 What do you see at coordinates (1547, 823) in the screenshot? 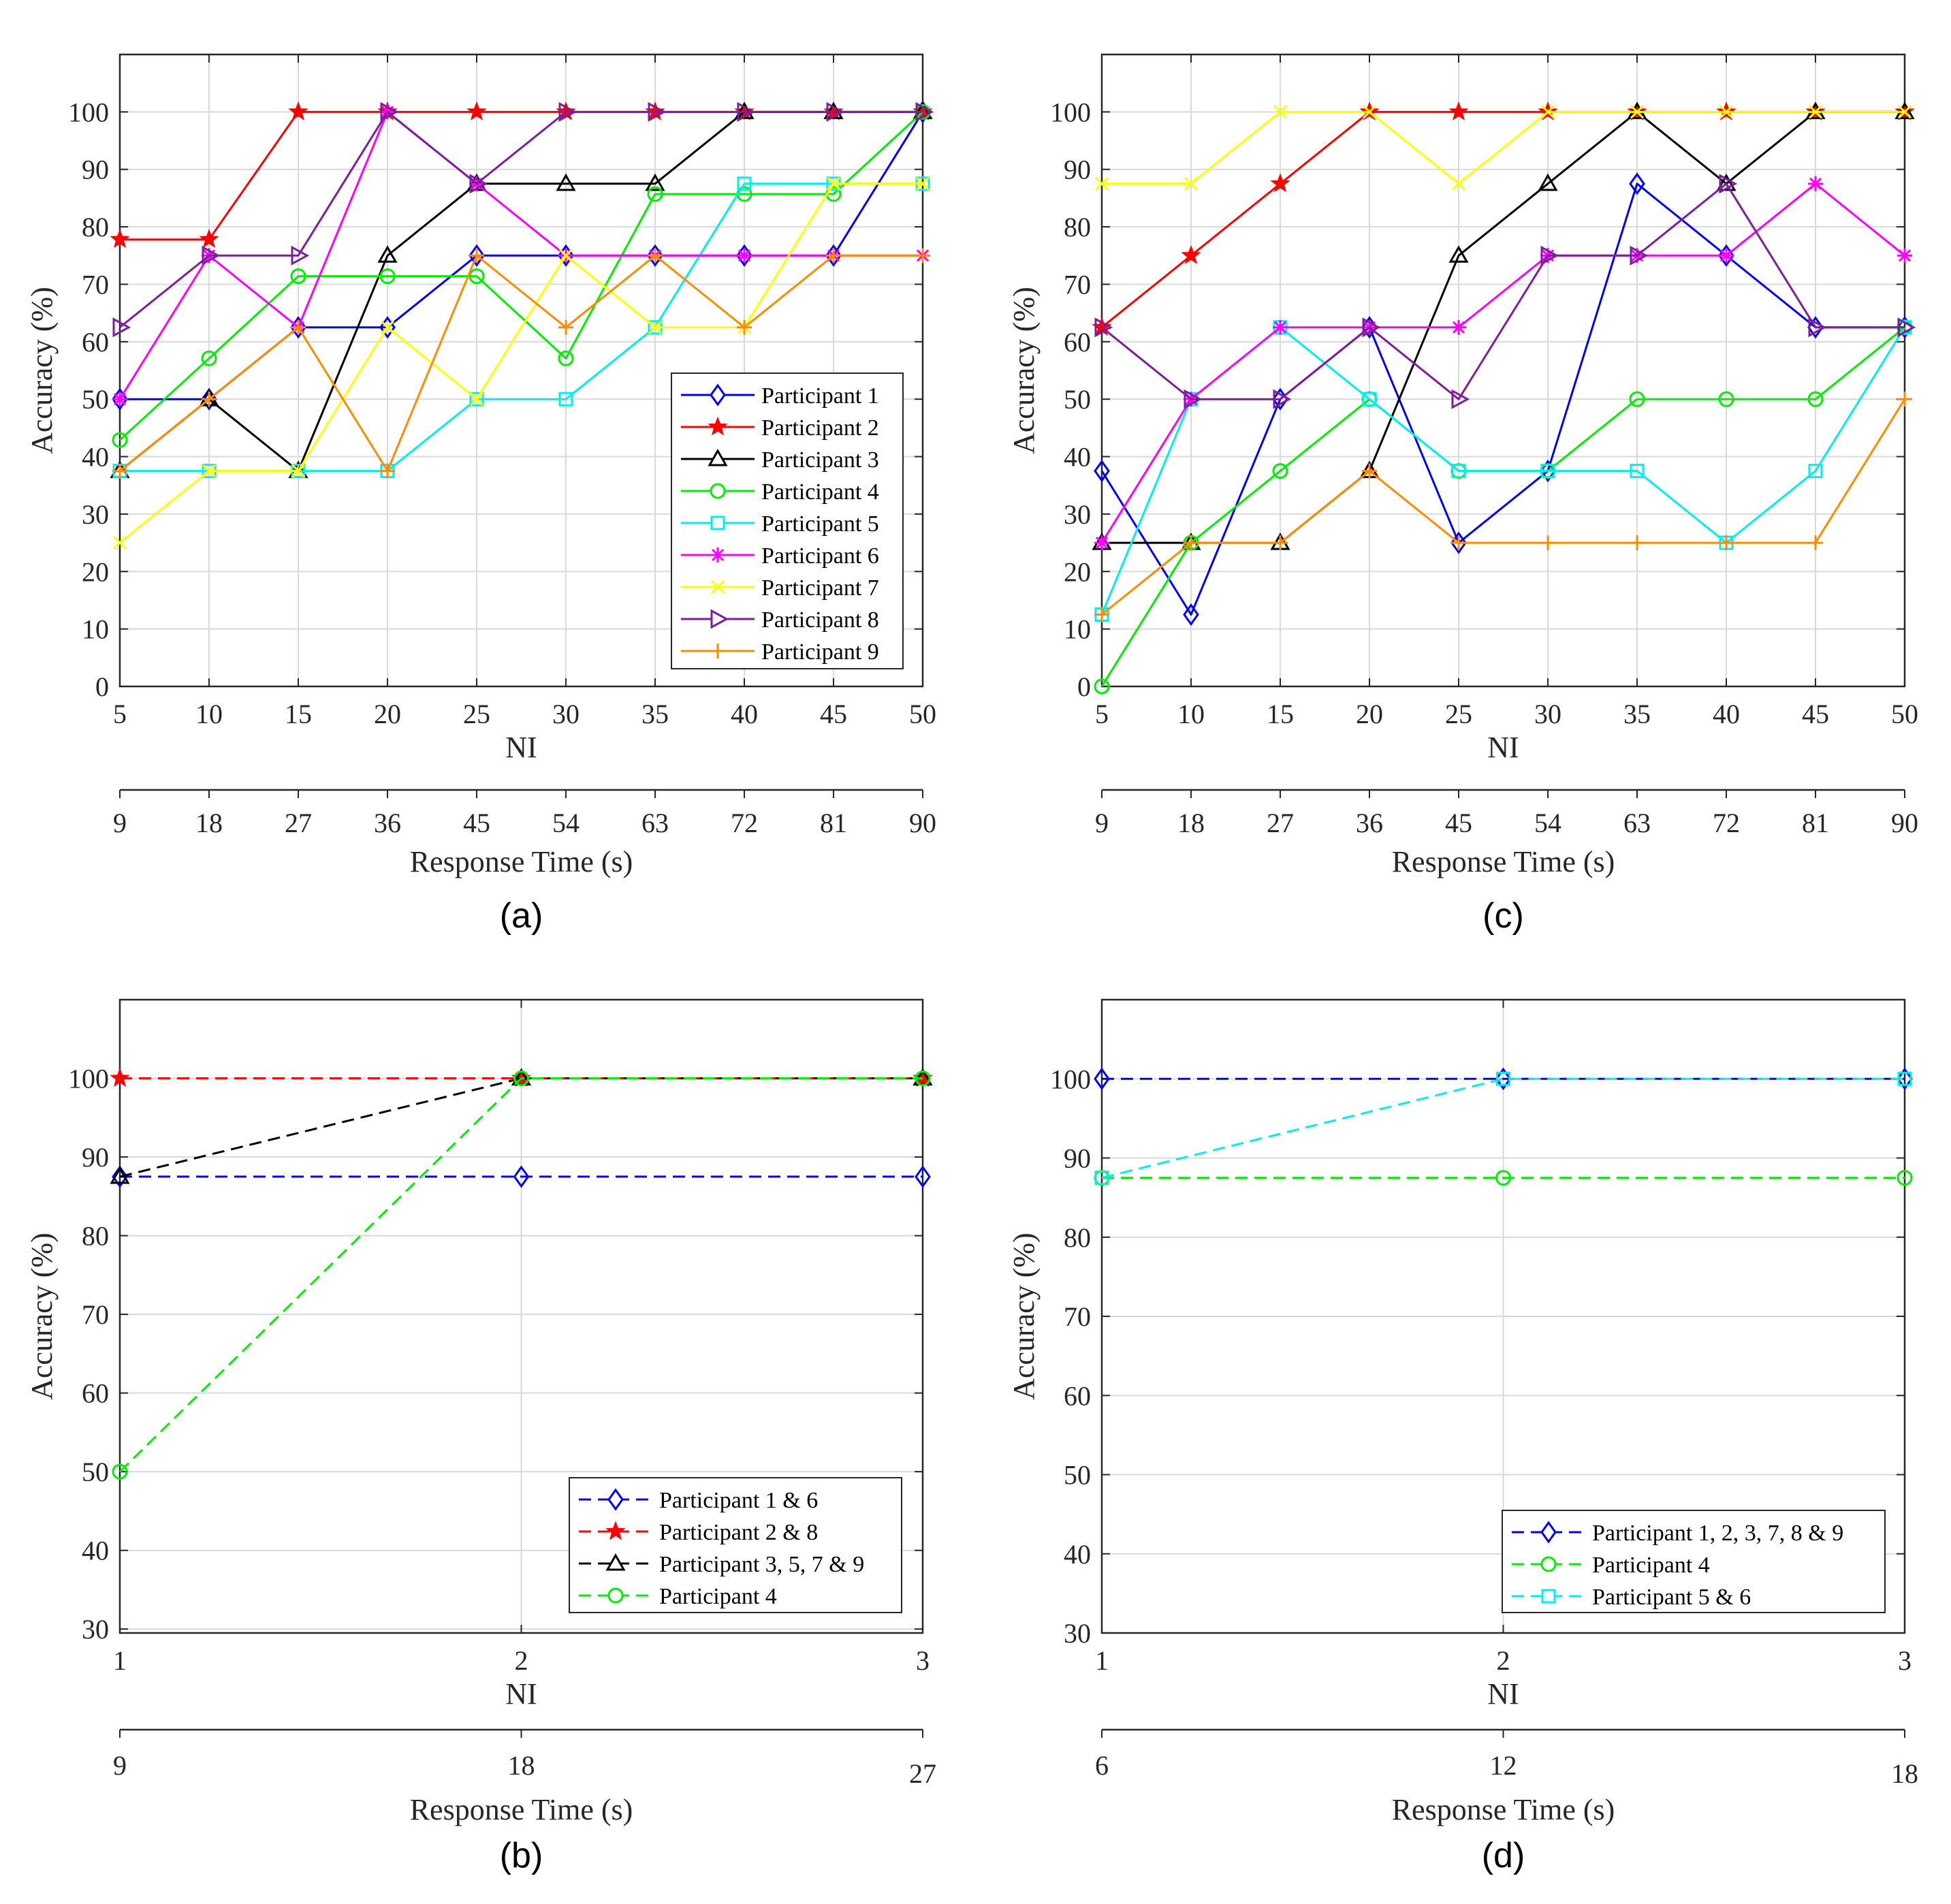
I see `x2-tick-label: 54` at bounding box center [1547, 823].